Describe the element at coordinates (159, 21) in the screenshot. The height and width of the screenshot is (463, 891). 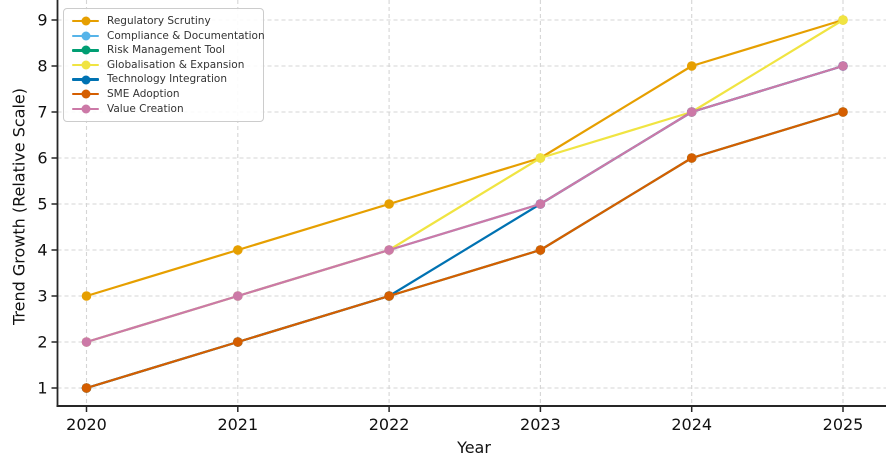
I see `legend-item-label: Regulatory Scrutiny` at that location.